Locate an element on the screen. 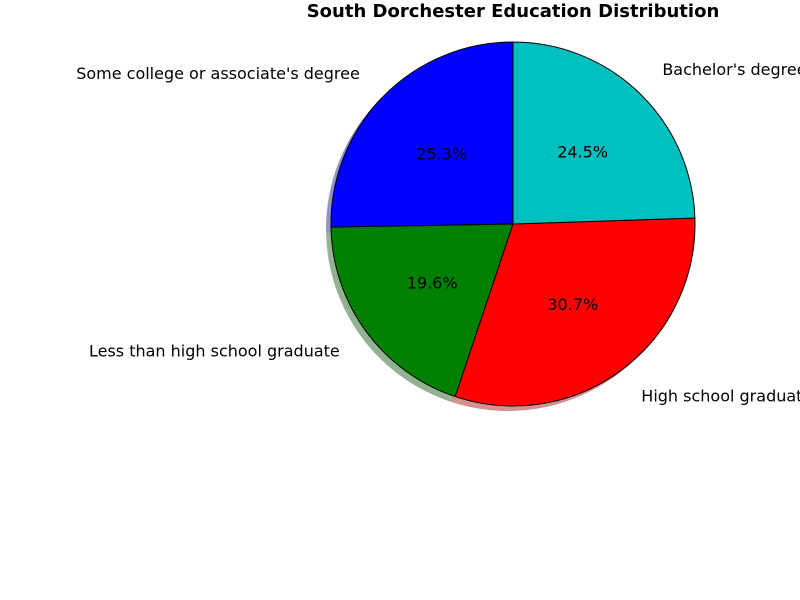  pct-label-some-college-or-associate-s-degree: 25.3% is located at coordinates (441, 153).